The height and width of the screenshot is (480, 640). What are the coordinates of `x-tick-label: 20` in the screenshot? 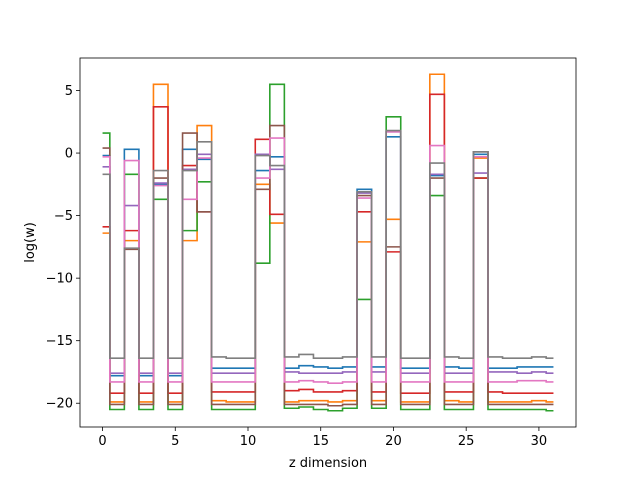 It's located at (393, 441).